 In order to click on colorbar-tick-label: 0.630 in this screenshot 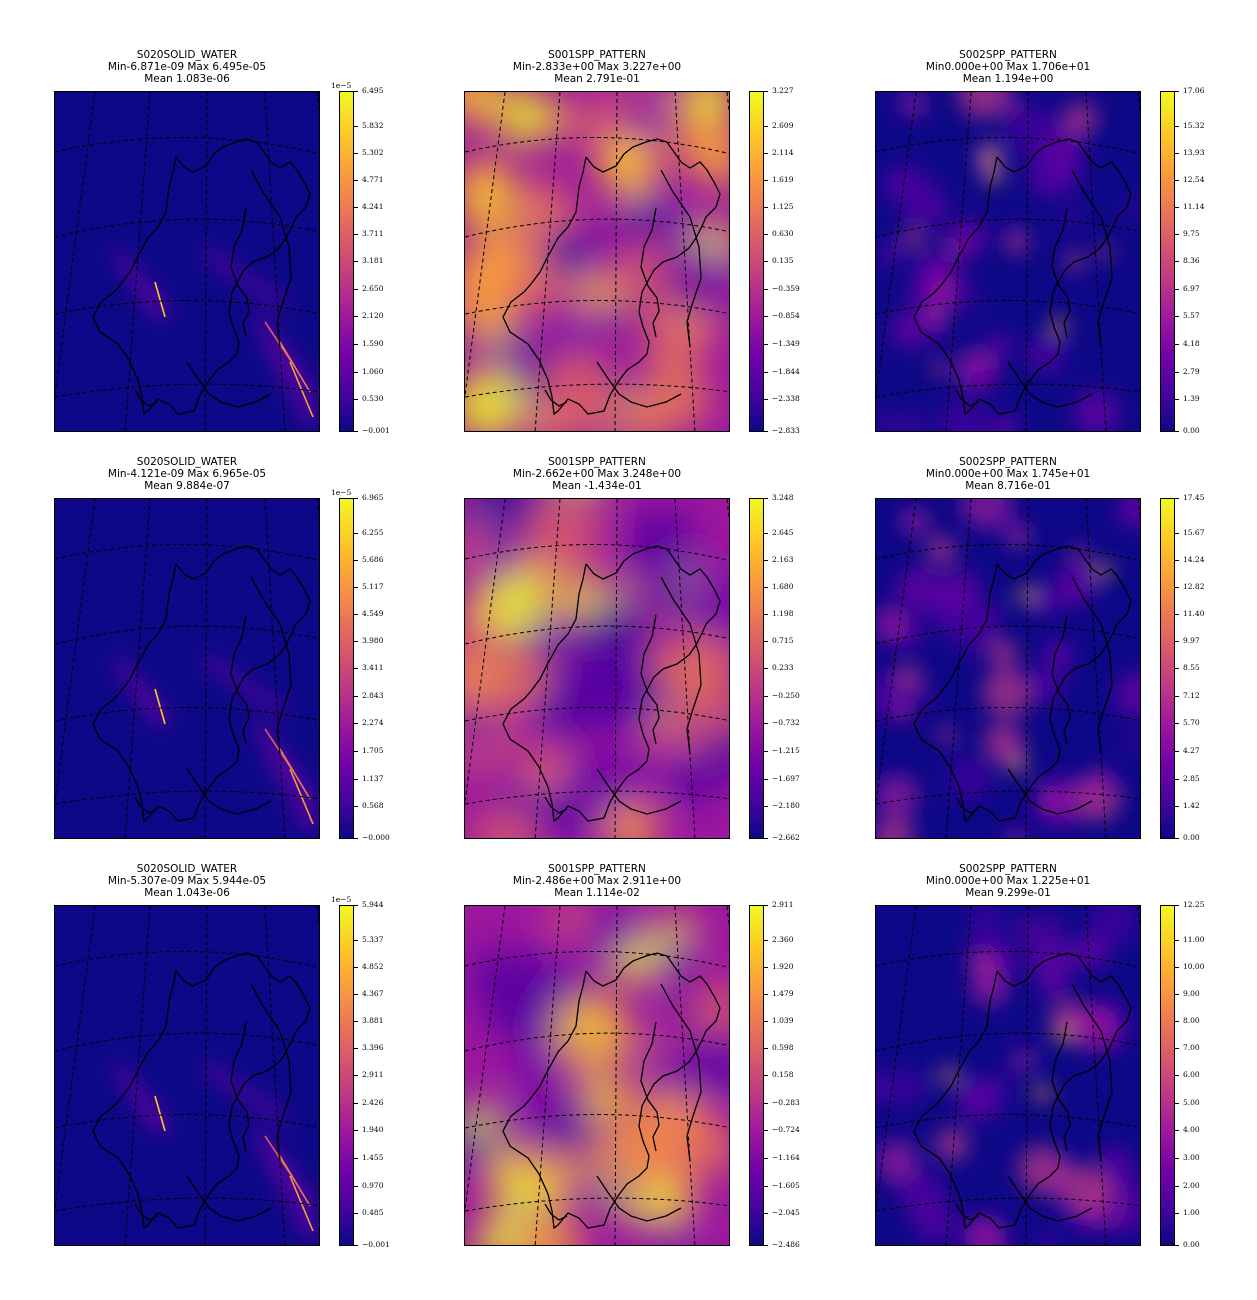, I will do `click(783, 233)`.